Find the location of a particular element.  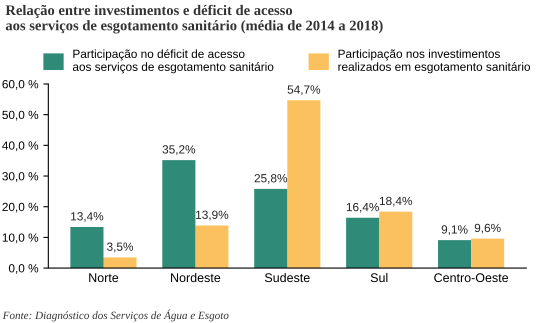

data-label: 54,7% is located at coordinates (304, 90).